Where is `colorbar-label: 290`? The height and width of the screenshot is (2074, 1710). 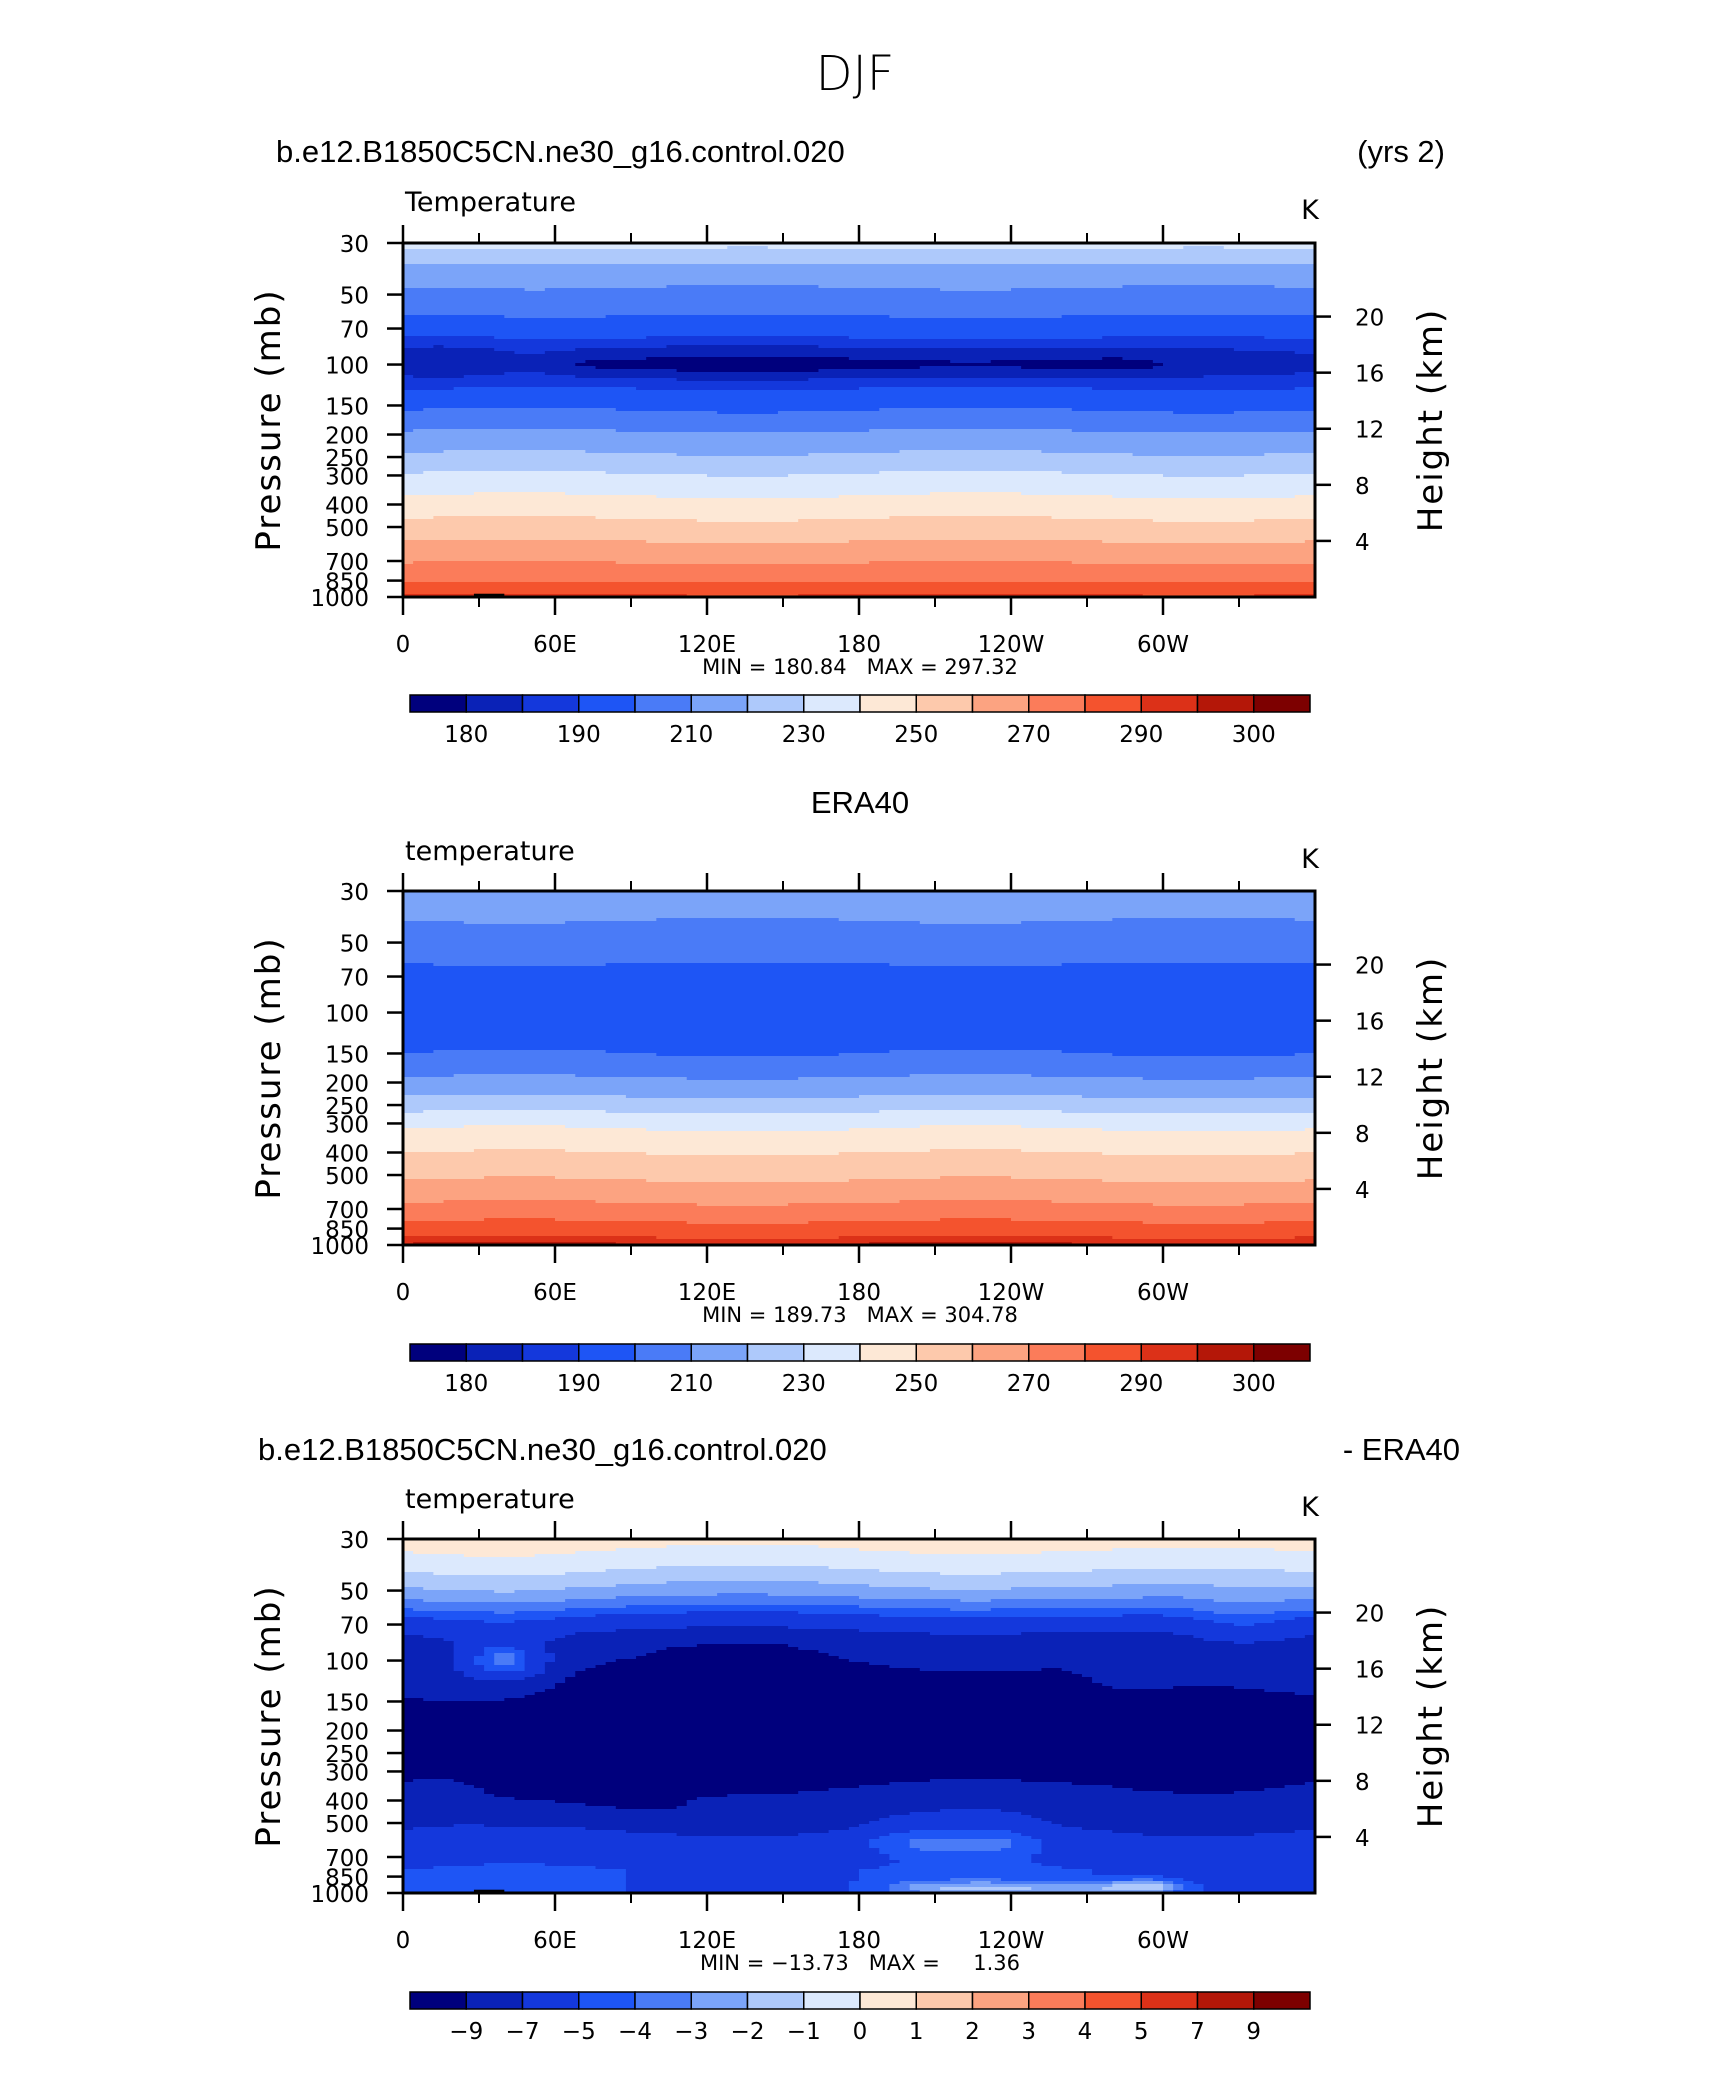
colorbar-label: 290 is located at coordinates (1141, 1384).